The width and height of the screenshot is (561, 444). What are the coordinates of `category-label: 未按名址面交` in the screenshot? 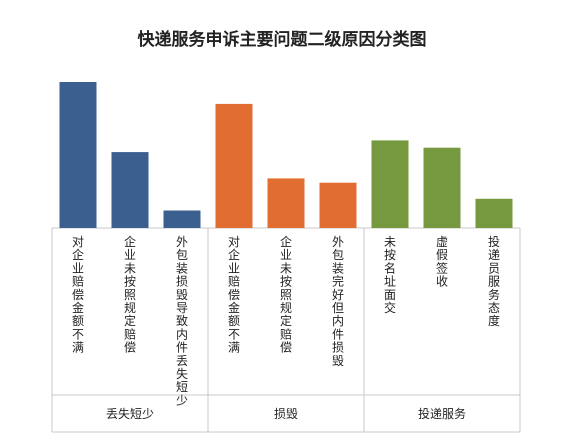 It's located at (390, 275).